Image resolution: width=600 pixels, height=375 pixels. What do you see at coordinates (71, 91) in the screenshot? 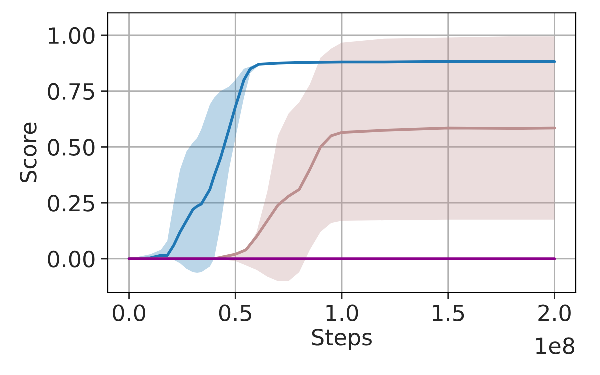
I see `y-tick-label: 0.75` at bounding box center [71, 91].